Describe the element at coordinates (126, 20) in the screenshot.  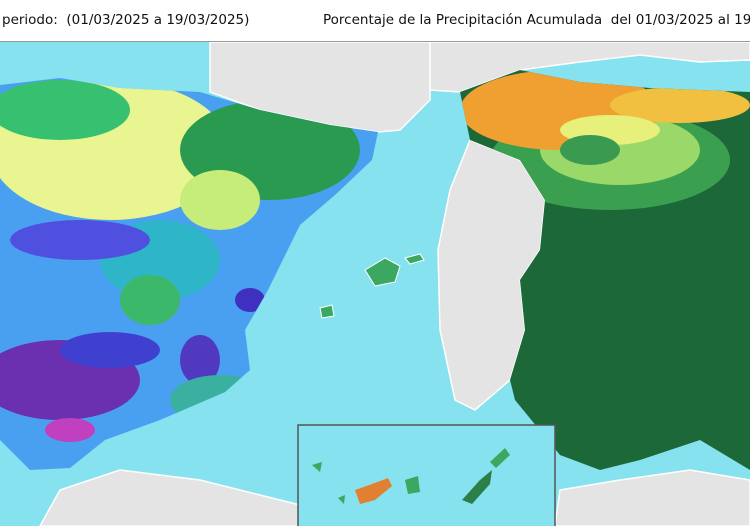
I see `period-label: periodo: (01/03/2025 a 19/03/2025)` at that location.